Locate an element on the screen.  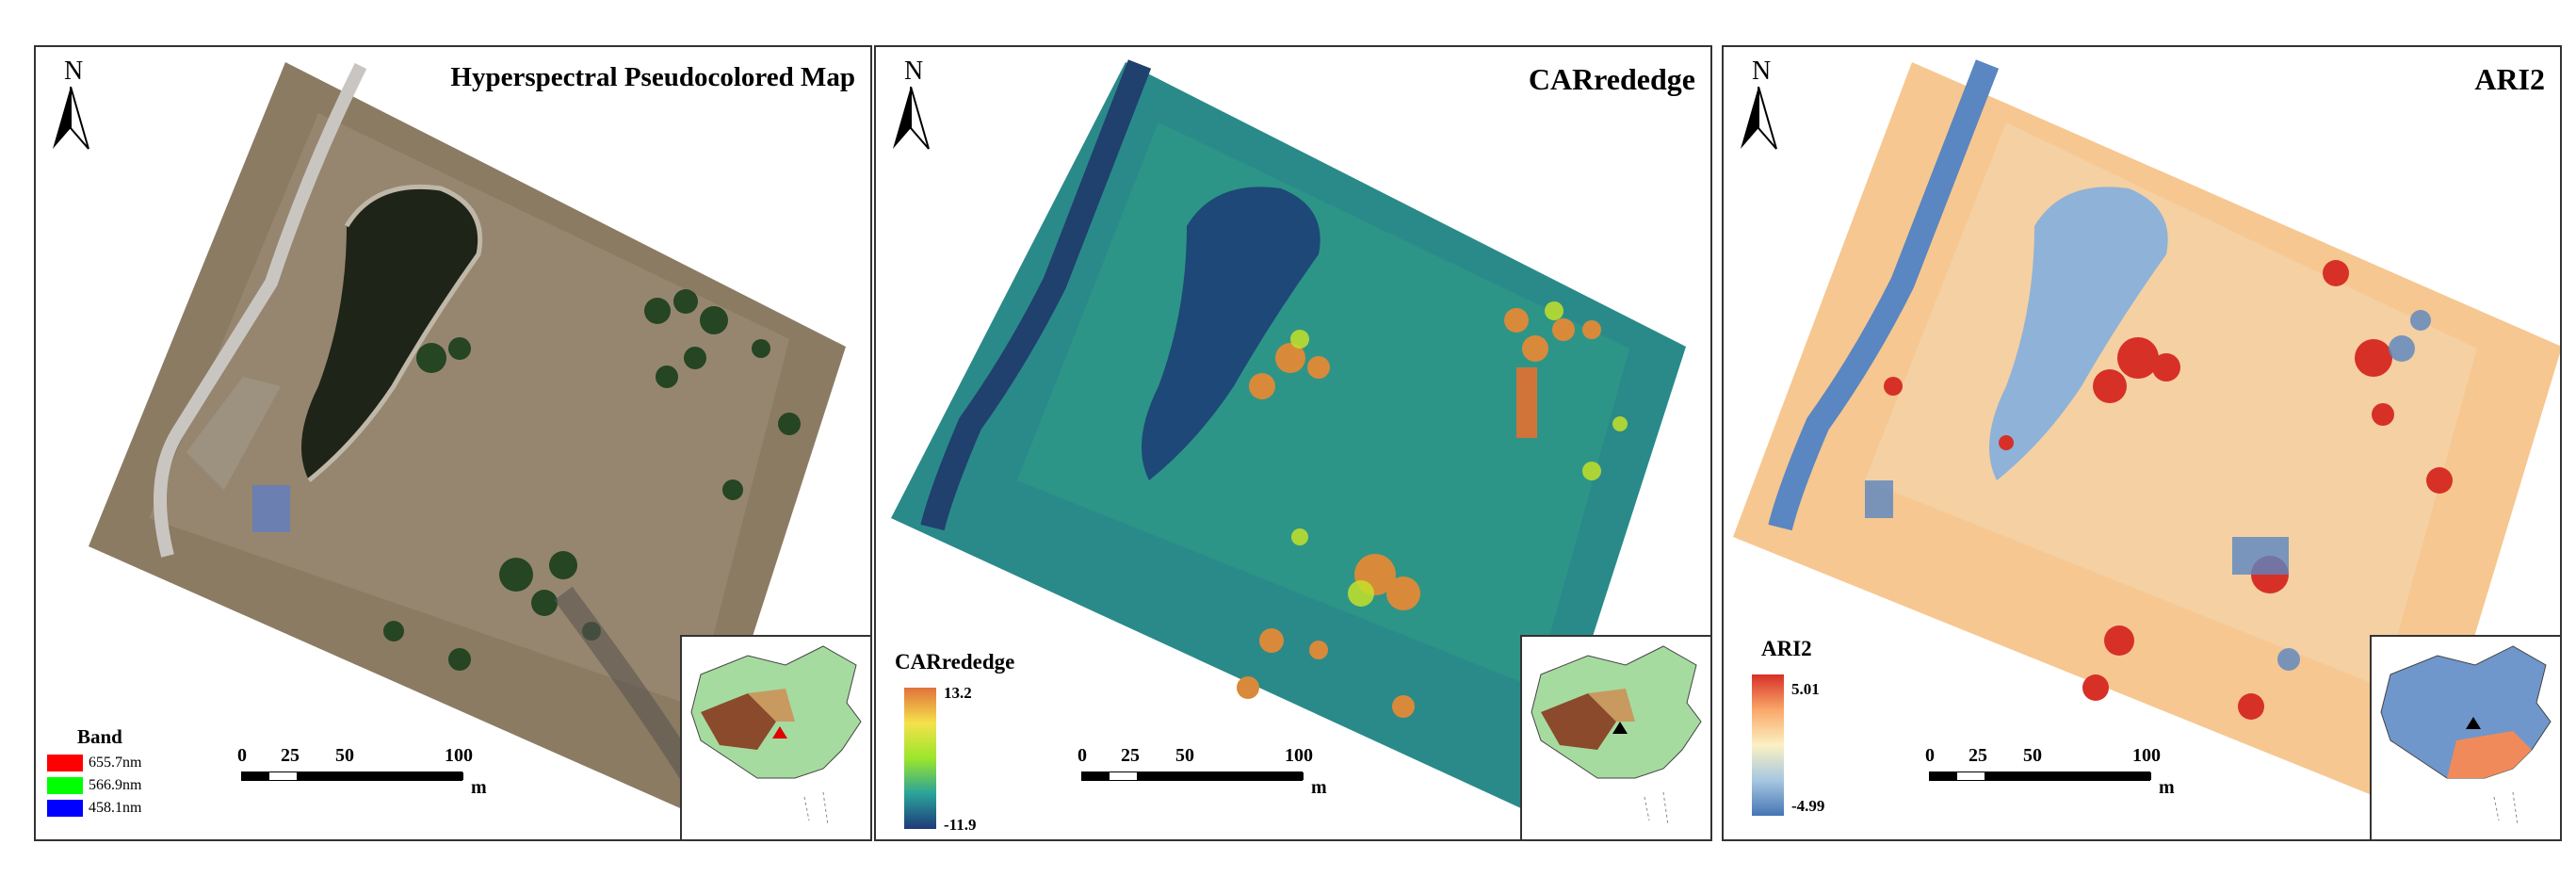
map-title: CARrededge is located at coordinates (1611, 79).